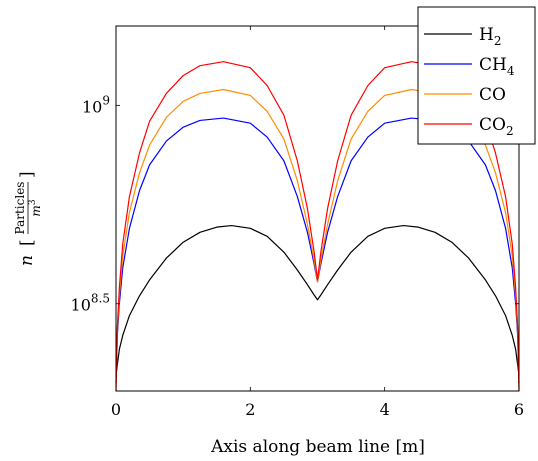  What do you see at coordinates (317, 447) in the screenshot?
I see `x-axis-label: Axis along beam line [m]` at bounding box center [317, 447].